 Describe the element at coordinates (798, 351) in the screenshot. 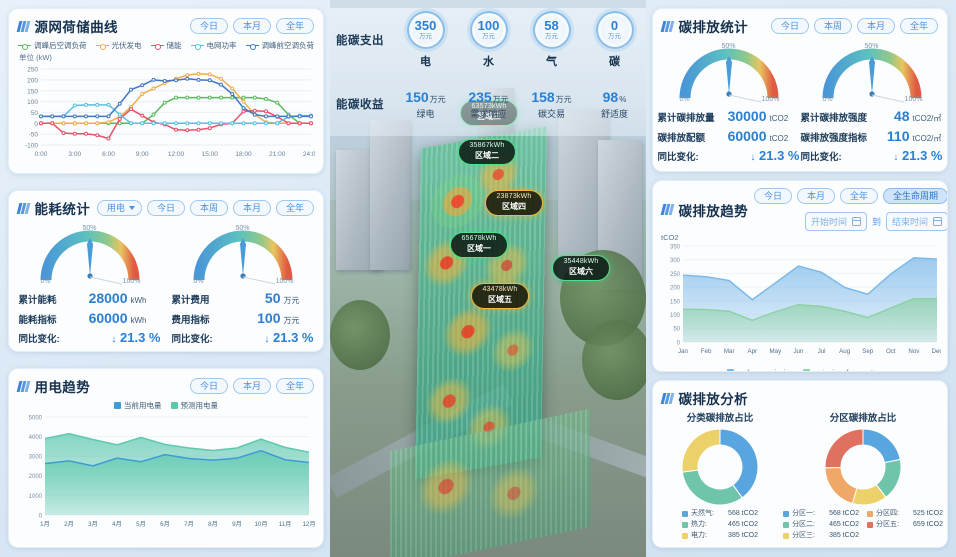

I see `svg-text: Jun` at that location.